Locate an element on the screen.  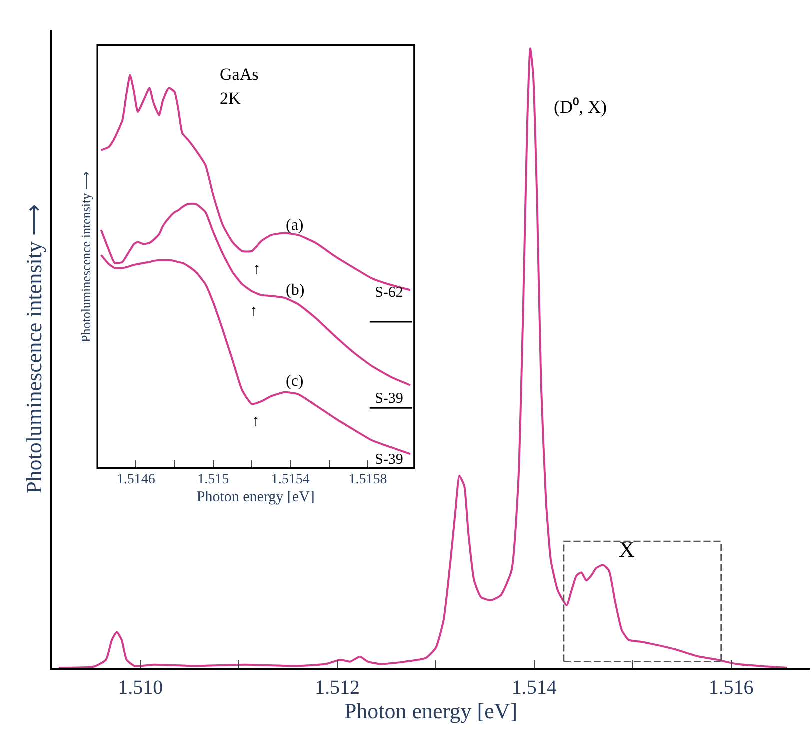
x-tick-label: 1.514 is located at coordinates (534, 687).